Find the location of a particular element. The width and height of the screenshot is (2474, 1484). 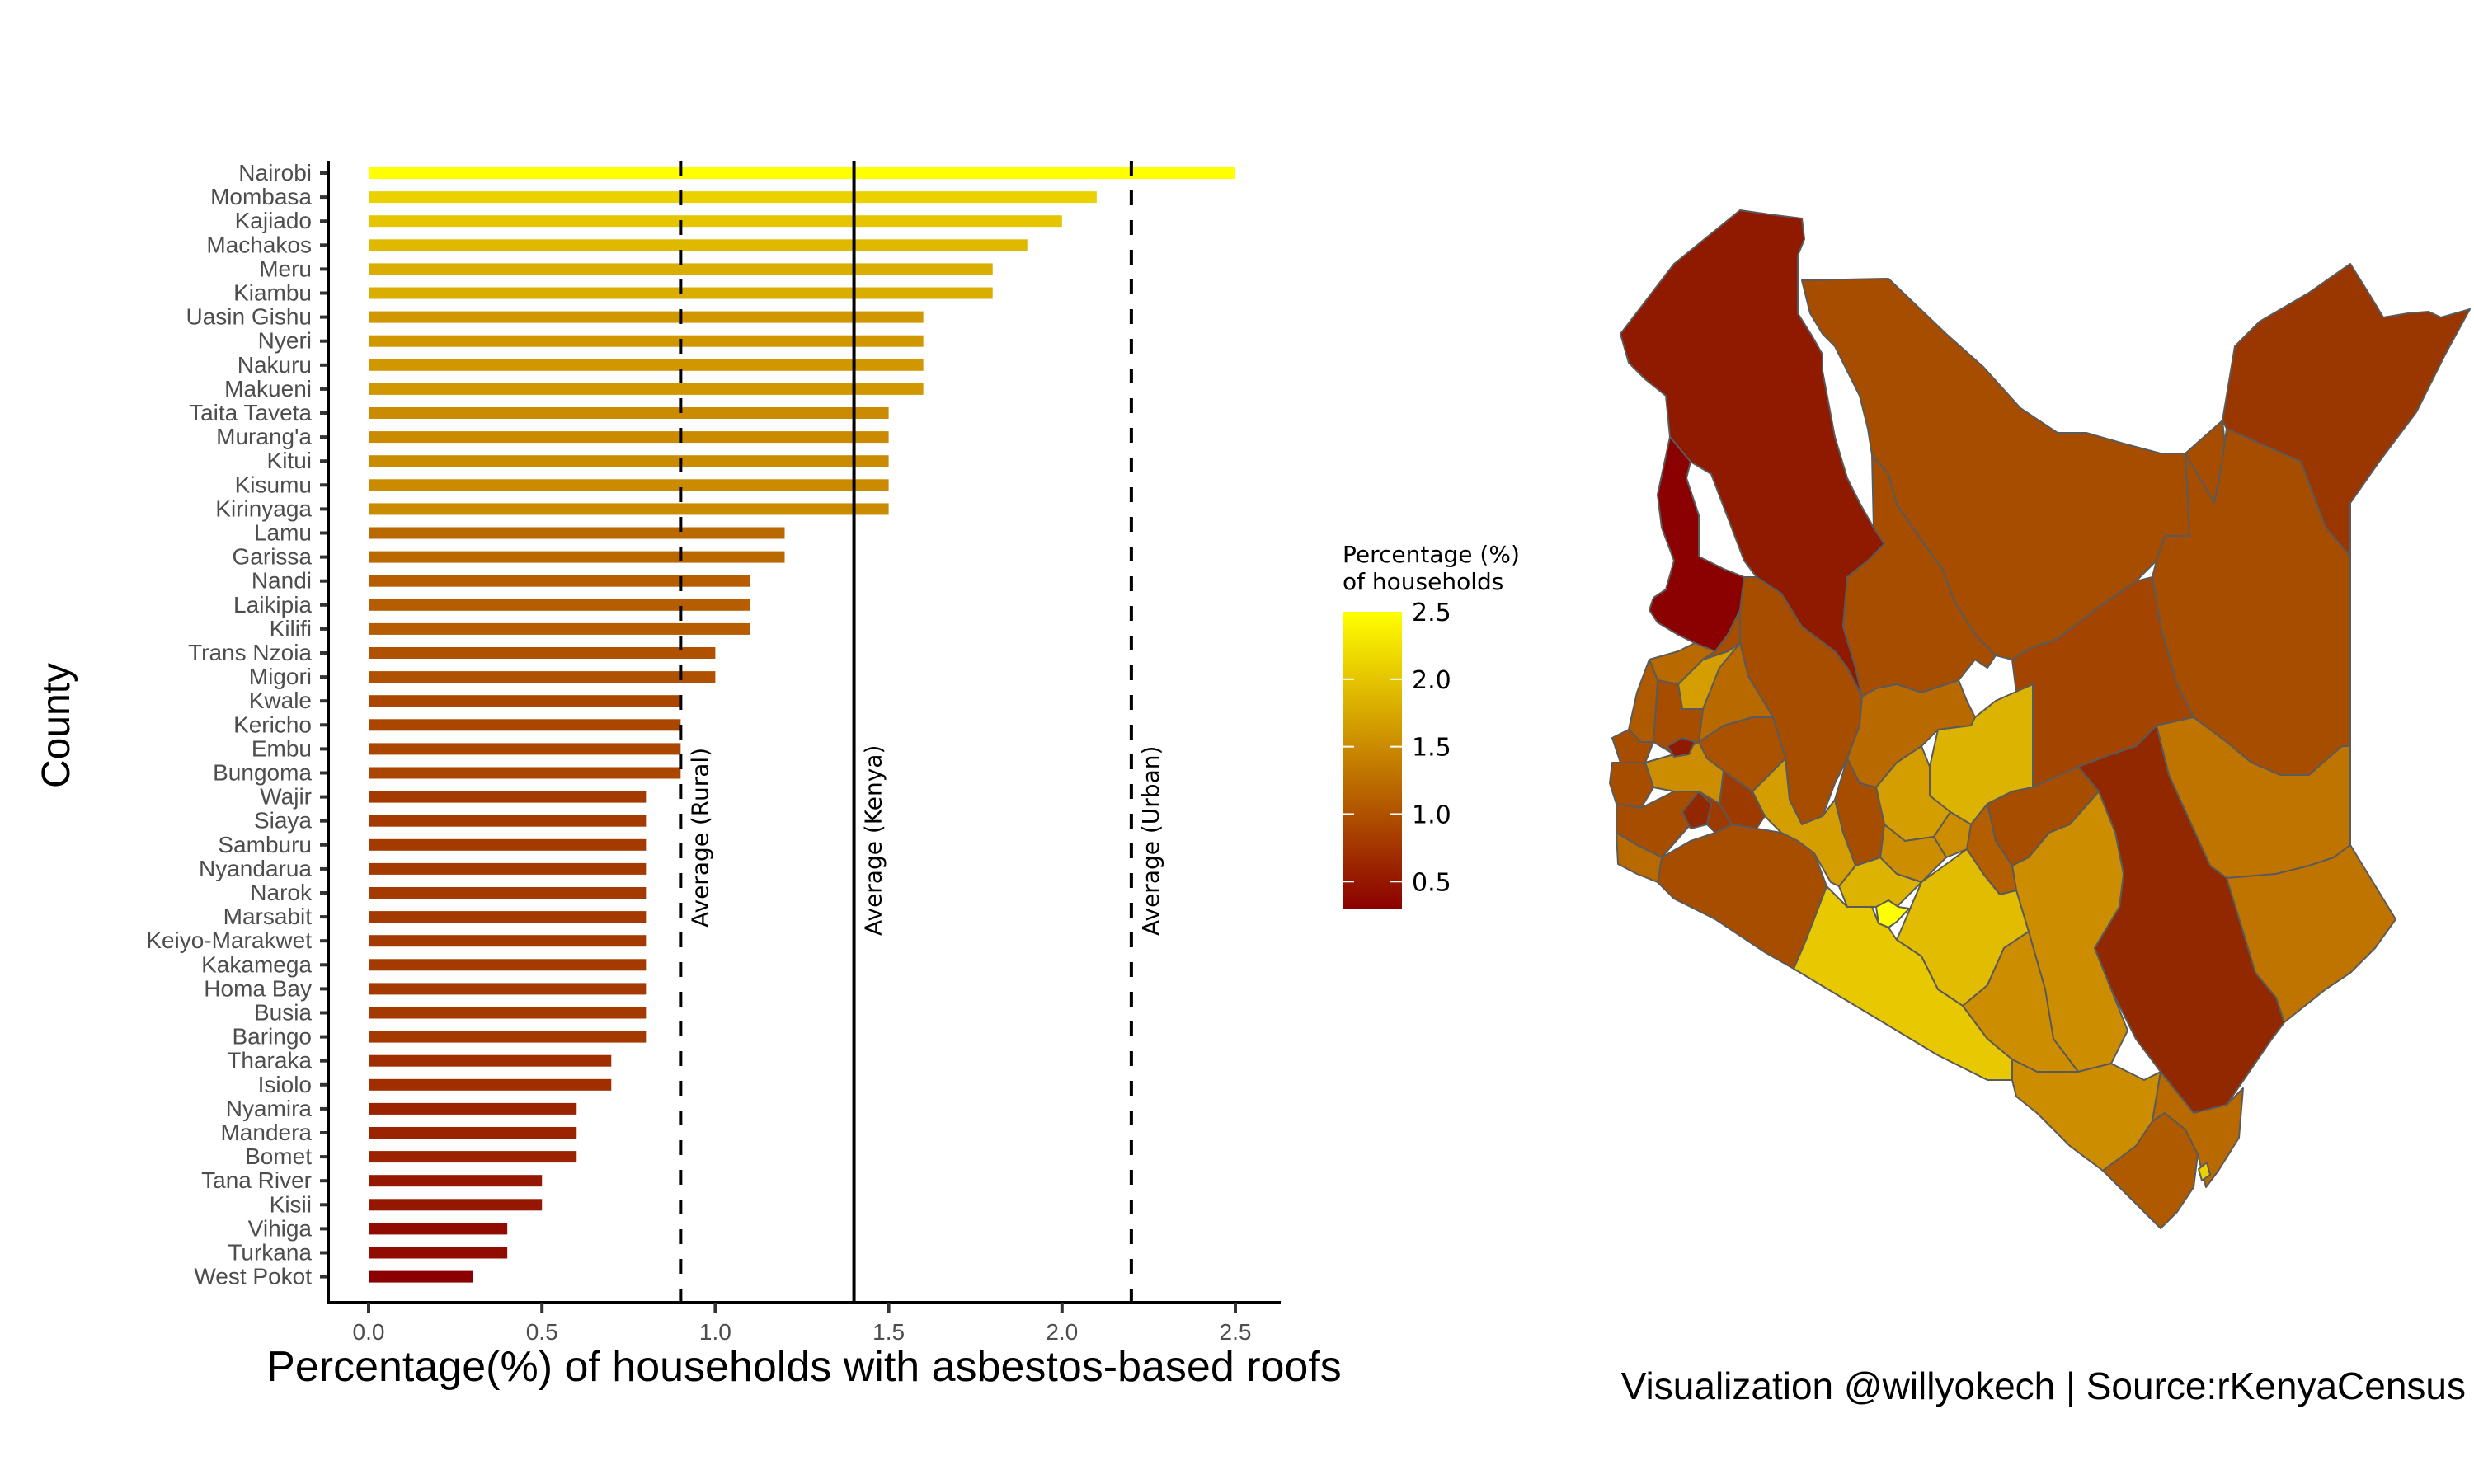

bar-mombasa is located at coordinates (733, 197).